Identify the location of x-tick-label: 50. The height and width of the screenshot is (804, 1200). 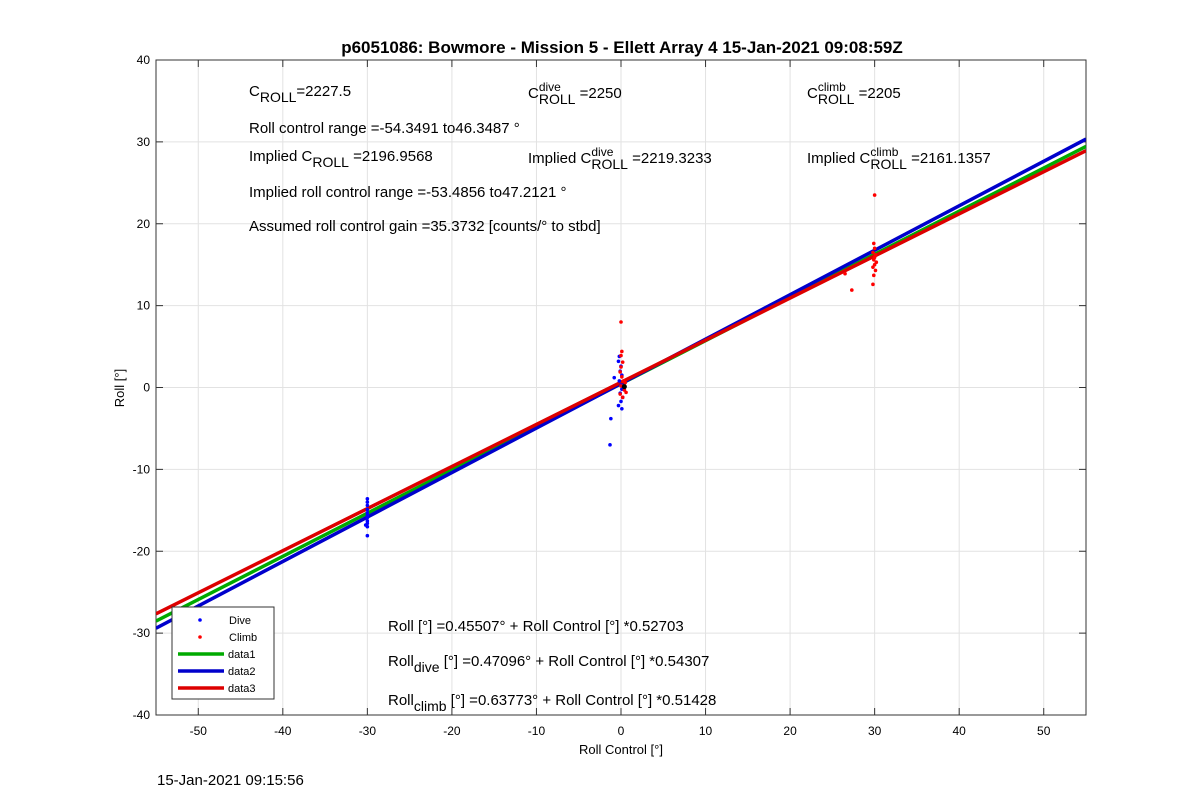
(1044, 731).